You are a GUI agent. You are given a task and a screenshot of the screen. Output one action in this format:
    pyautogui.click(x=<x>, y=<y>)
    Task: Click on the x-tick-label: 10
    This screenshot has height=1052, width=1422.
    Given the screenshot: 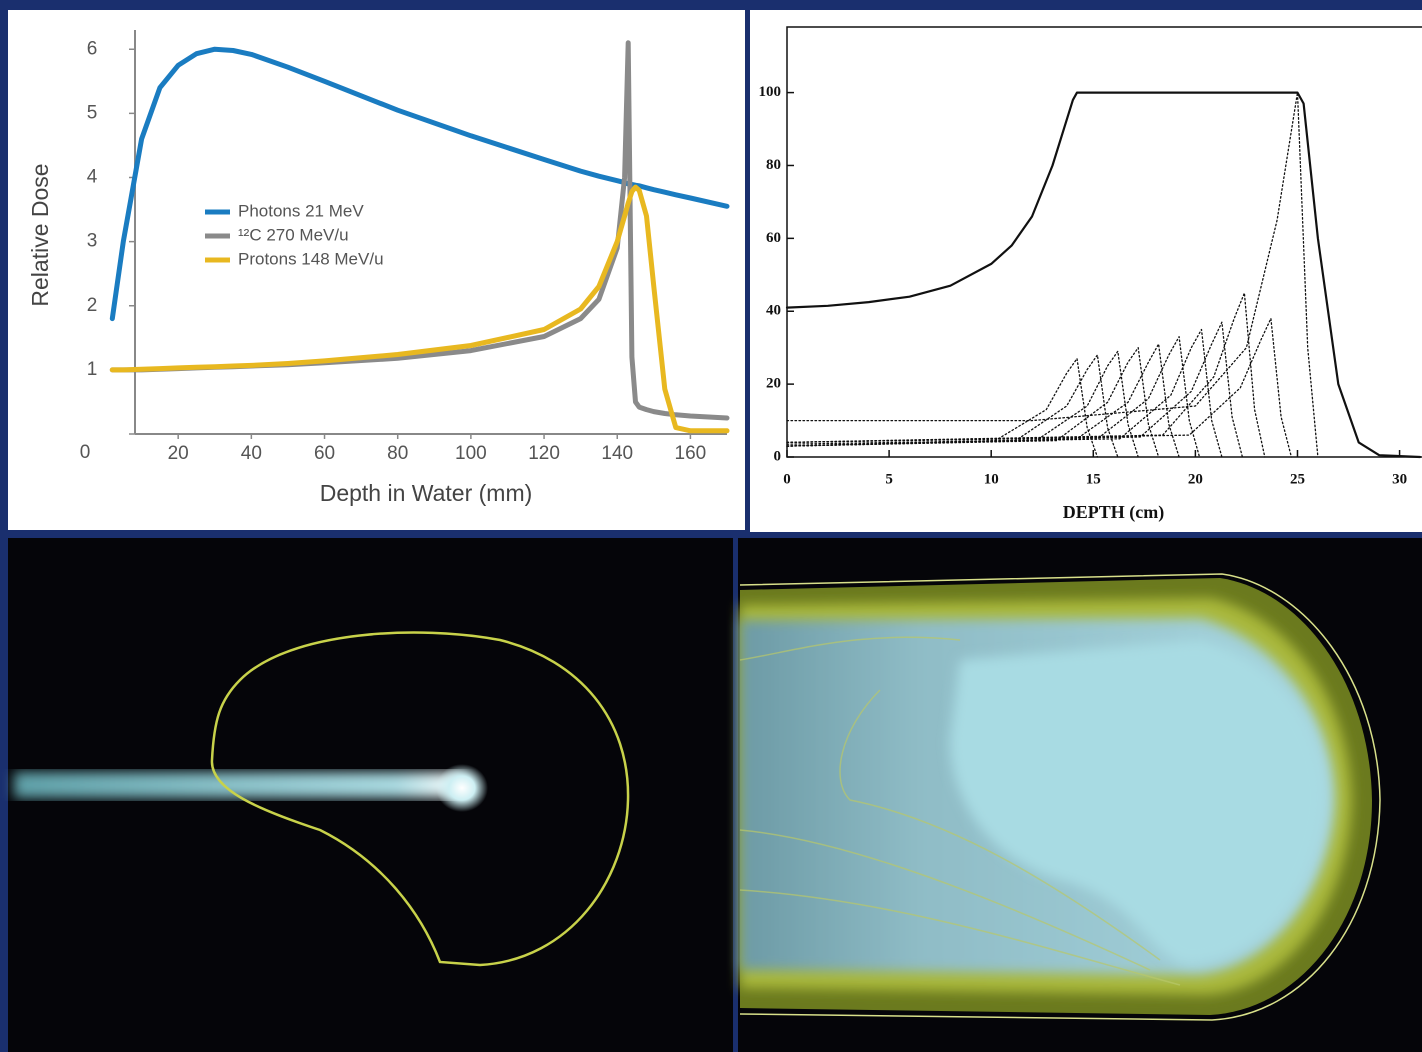 What is the action you would take?
    pyautogui.click(x=991, y=479)
    